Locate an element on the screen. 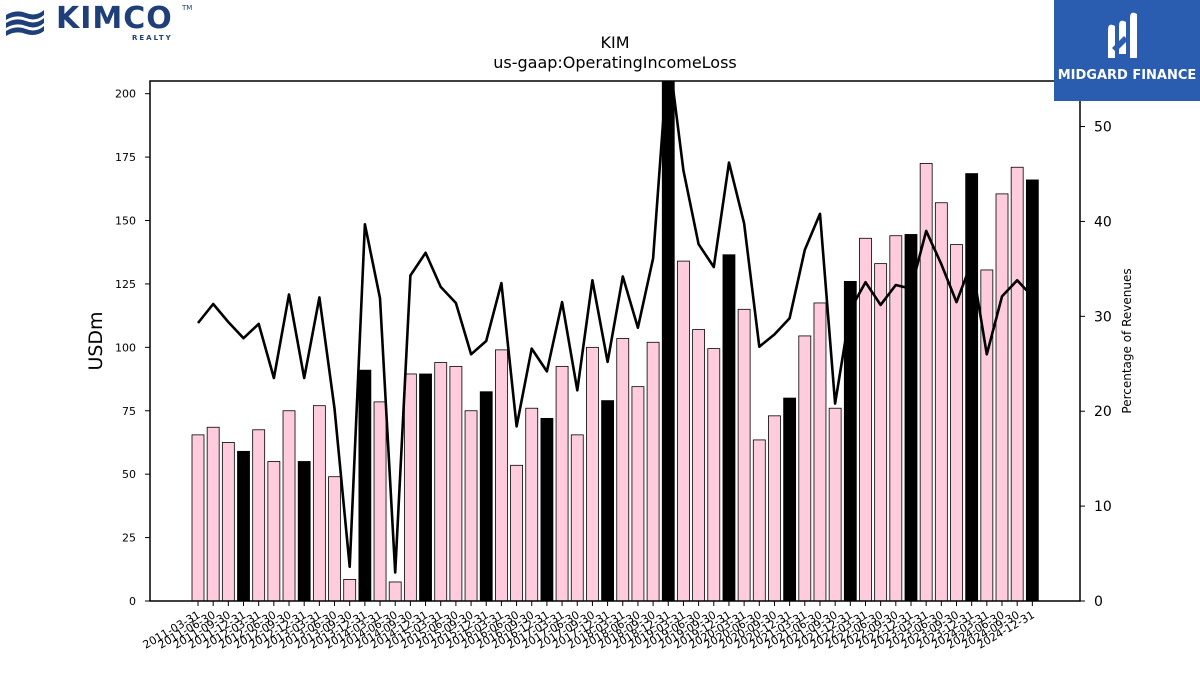 This screenshot has width=1200, height=675. y-tick-label: 125 is located at coordinates (125, 284).